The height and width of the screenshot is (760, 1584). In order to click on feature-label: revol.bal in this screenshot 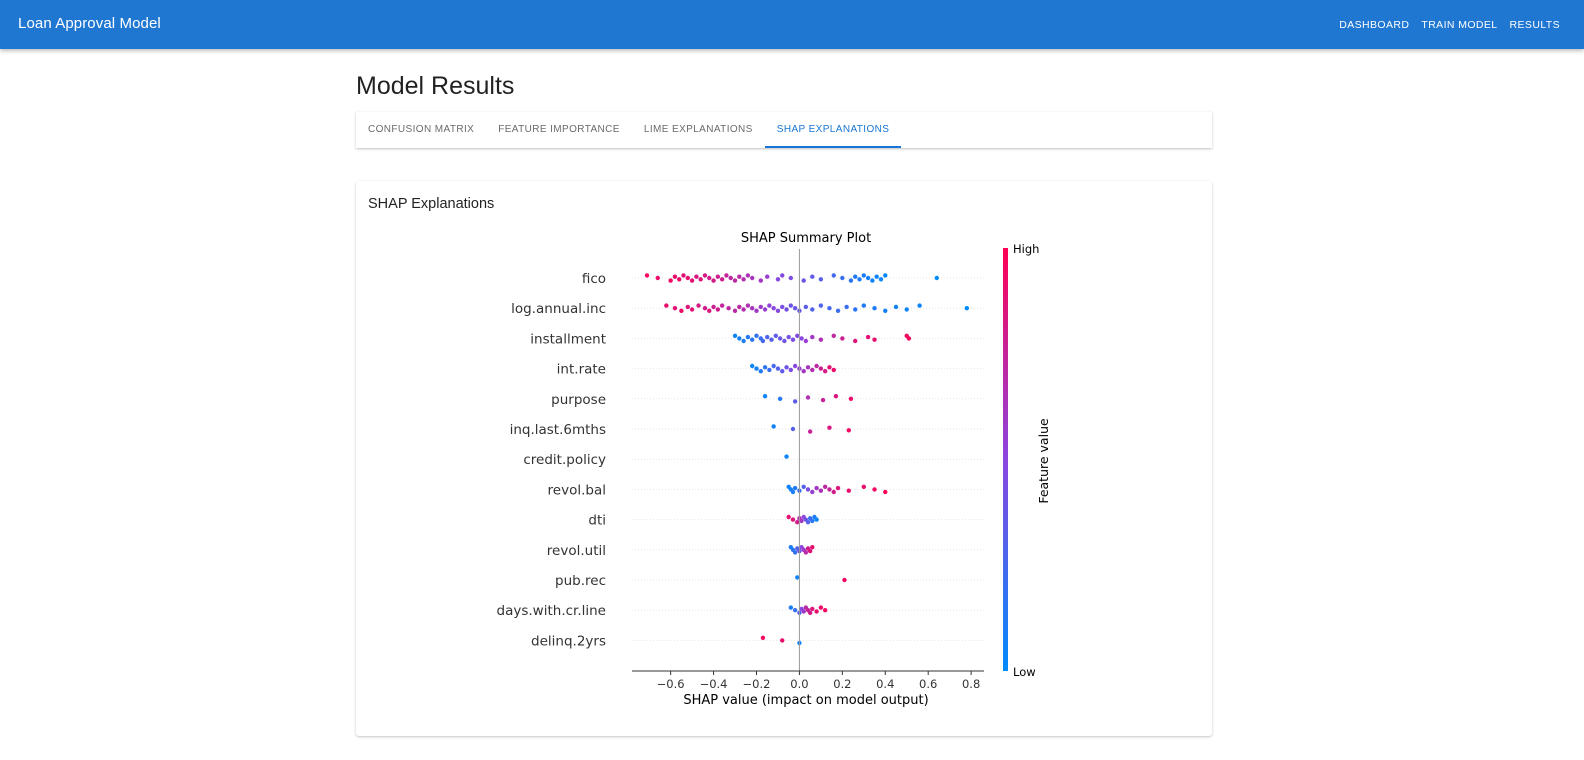, I will do `click(577, 490)`.